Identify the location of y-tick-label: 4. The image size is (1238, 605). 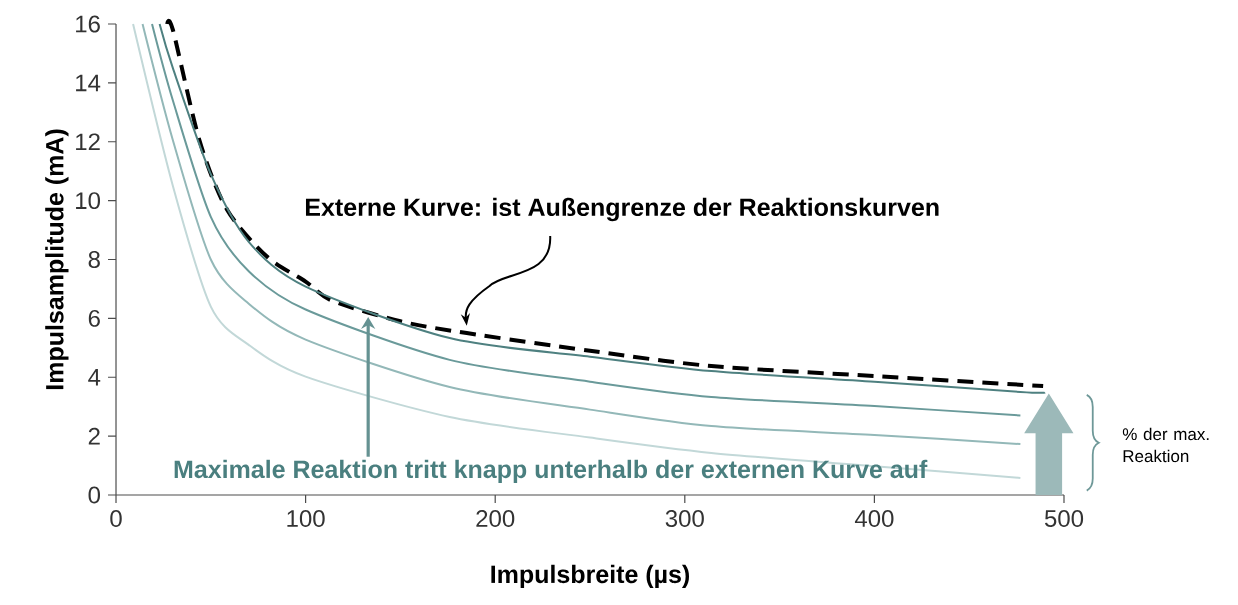
(94, 377).